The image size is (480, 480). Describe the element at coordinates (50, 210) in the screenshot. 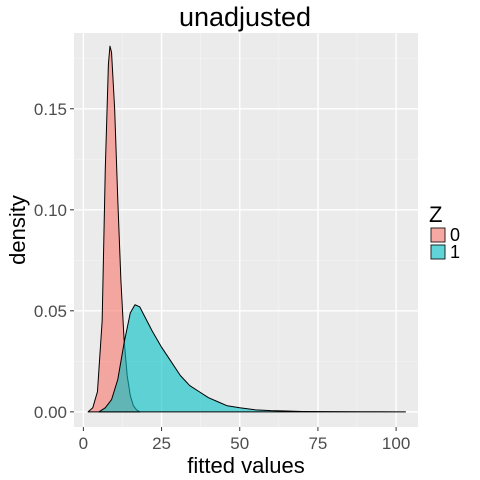

I see `y-tick-label: 0.10` at that location.